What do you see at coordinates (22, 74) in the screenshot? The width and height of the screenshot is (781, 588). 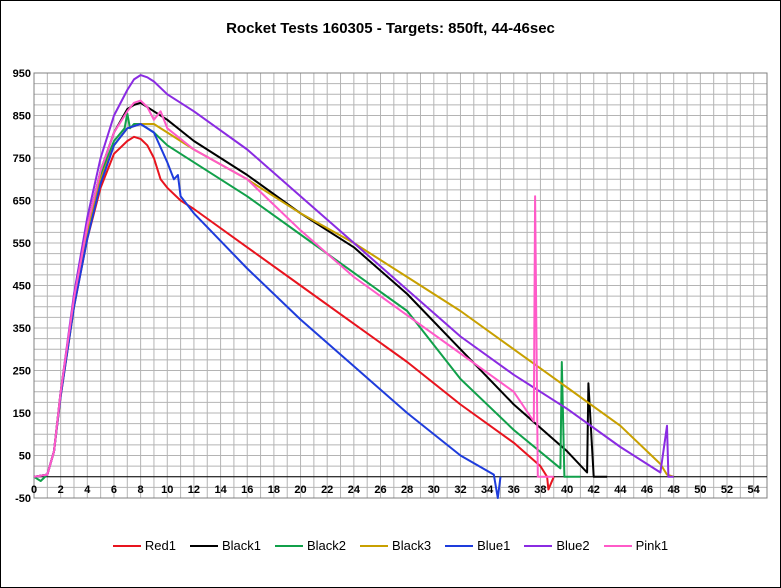 I see `y-tick-label: 950` at bounding box center [22, 74].